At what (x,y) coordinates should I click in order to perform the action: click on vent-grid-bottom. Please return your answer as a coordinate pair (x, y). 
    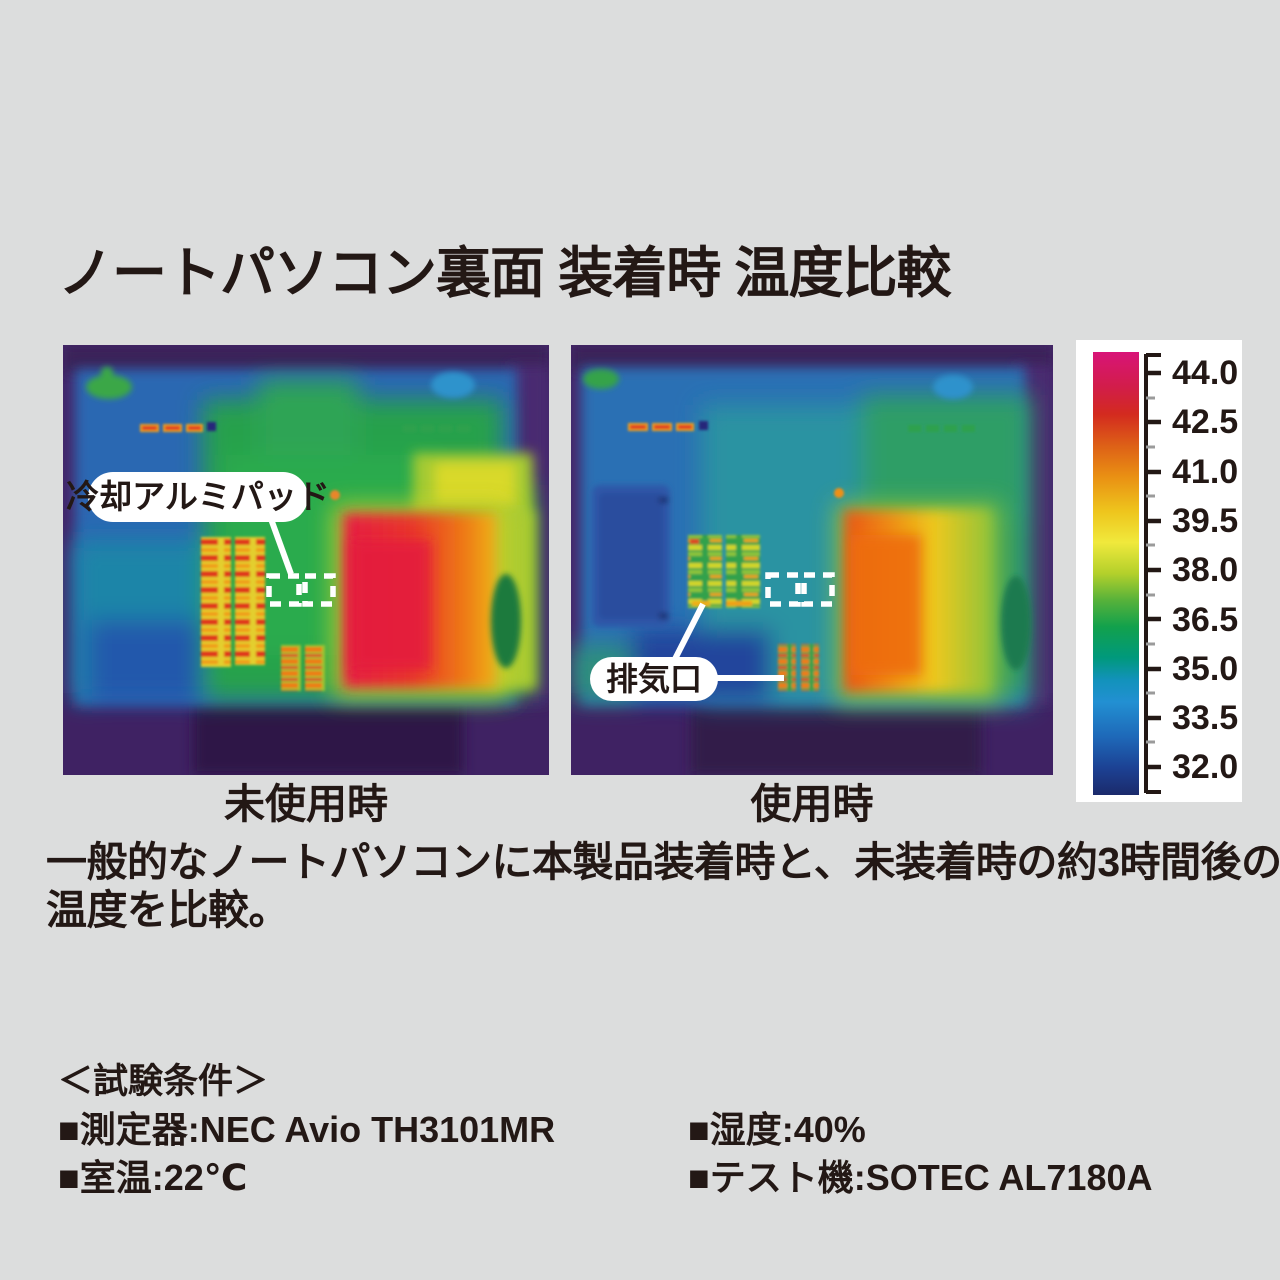
    Looking at the image, I should click on (303, 668).